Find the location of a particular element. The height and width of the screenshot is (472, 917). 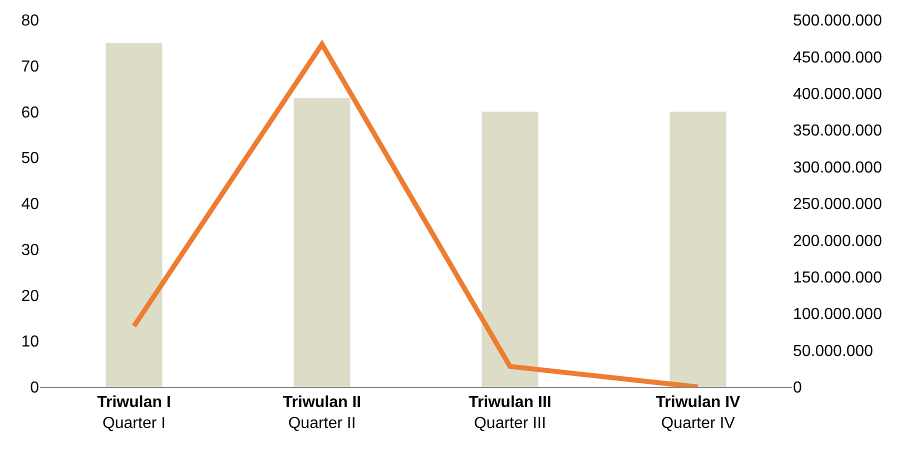

x-tick-label: Triwulan III Quarter III is located at coordinates (510, 413).